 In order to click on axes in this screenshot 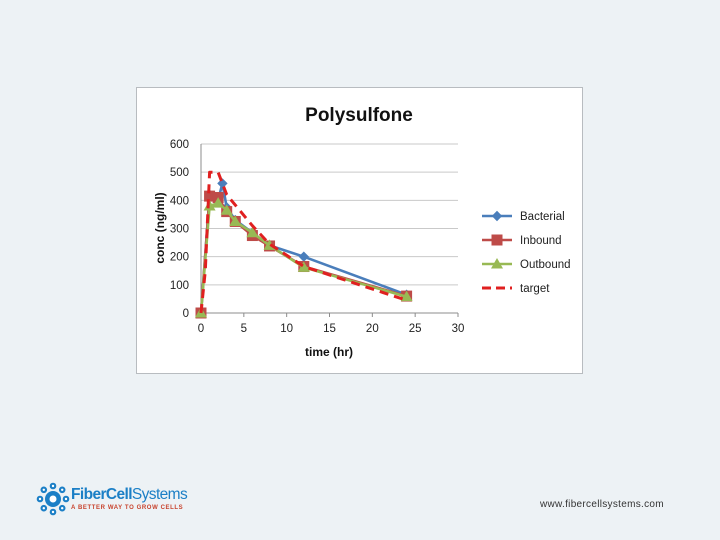, I will do `click(329, 230)`.